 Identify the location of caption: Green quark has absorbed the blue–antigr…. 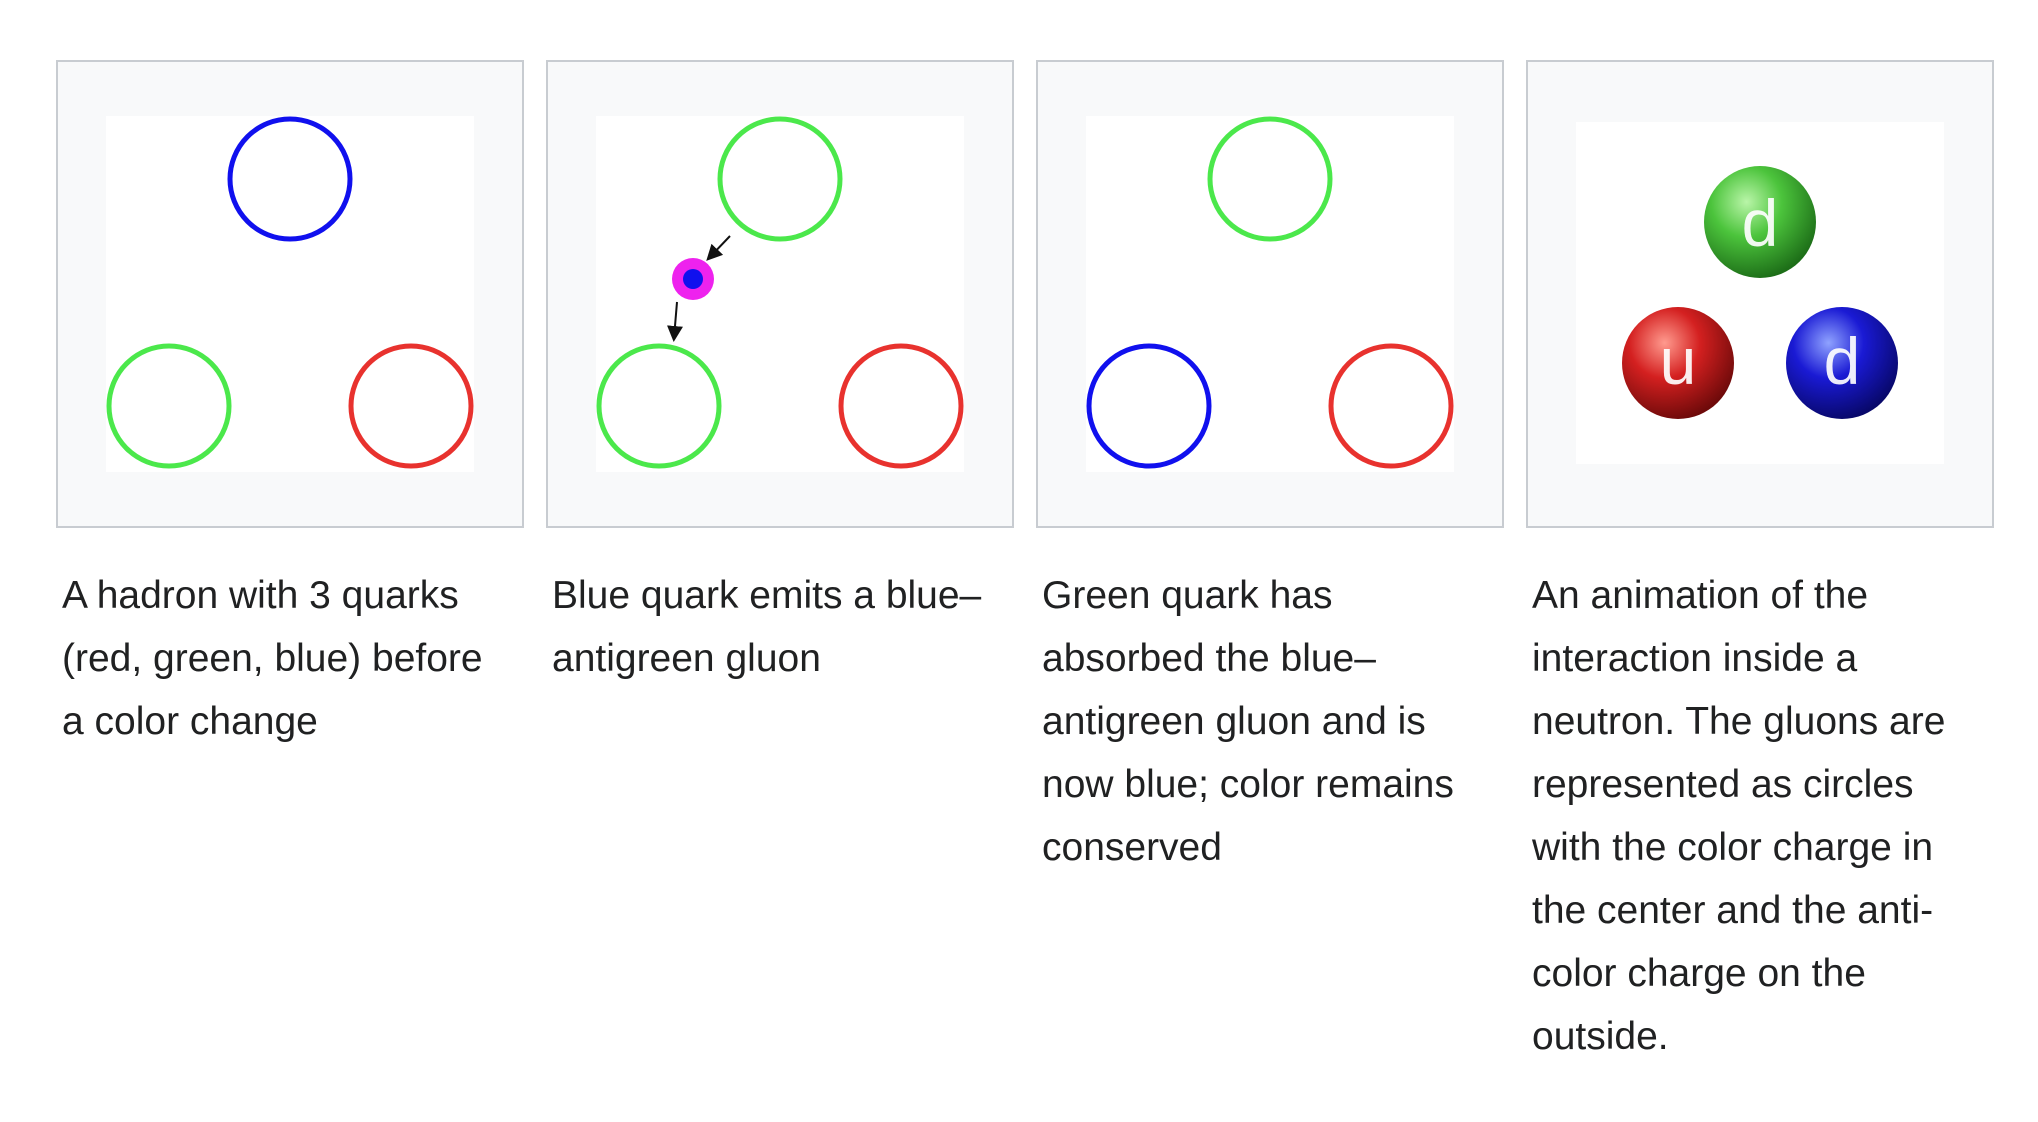
(1248, 721).